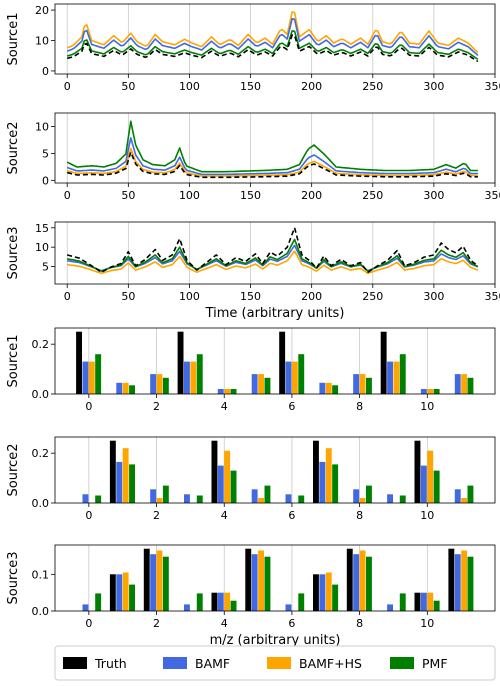 The width and height of the screenshot is (500, 686). I want to click on y-axis-label: Source2, so click(13, 148).